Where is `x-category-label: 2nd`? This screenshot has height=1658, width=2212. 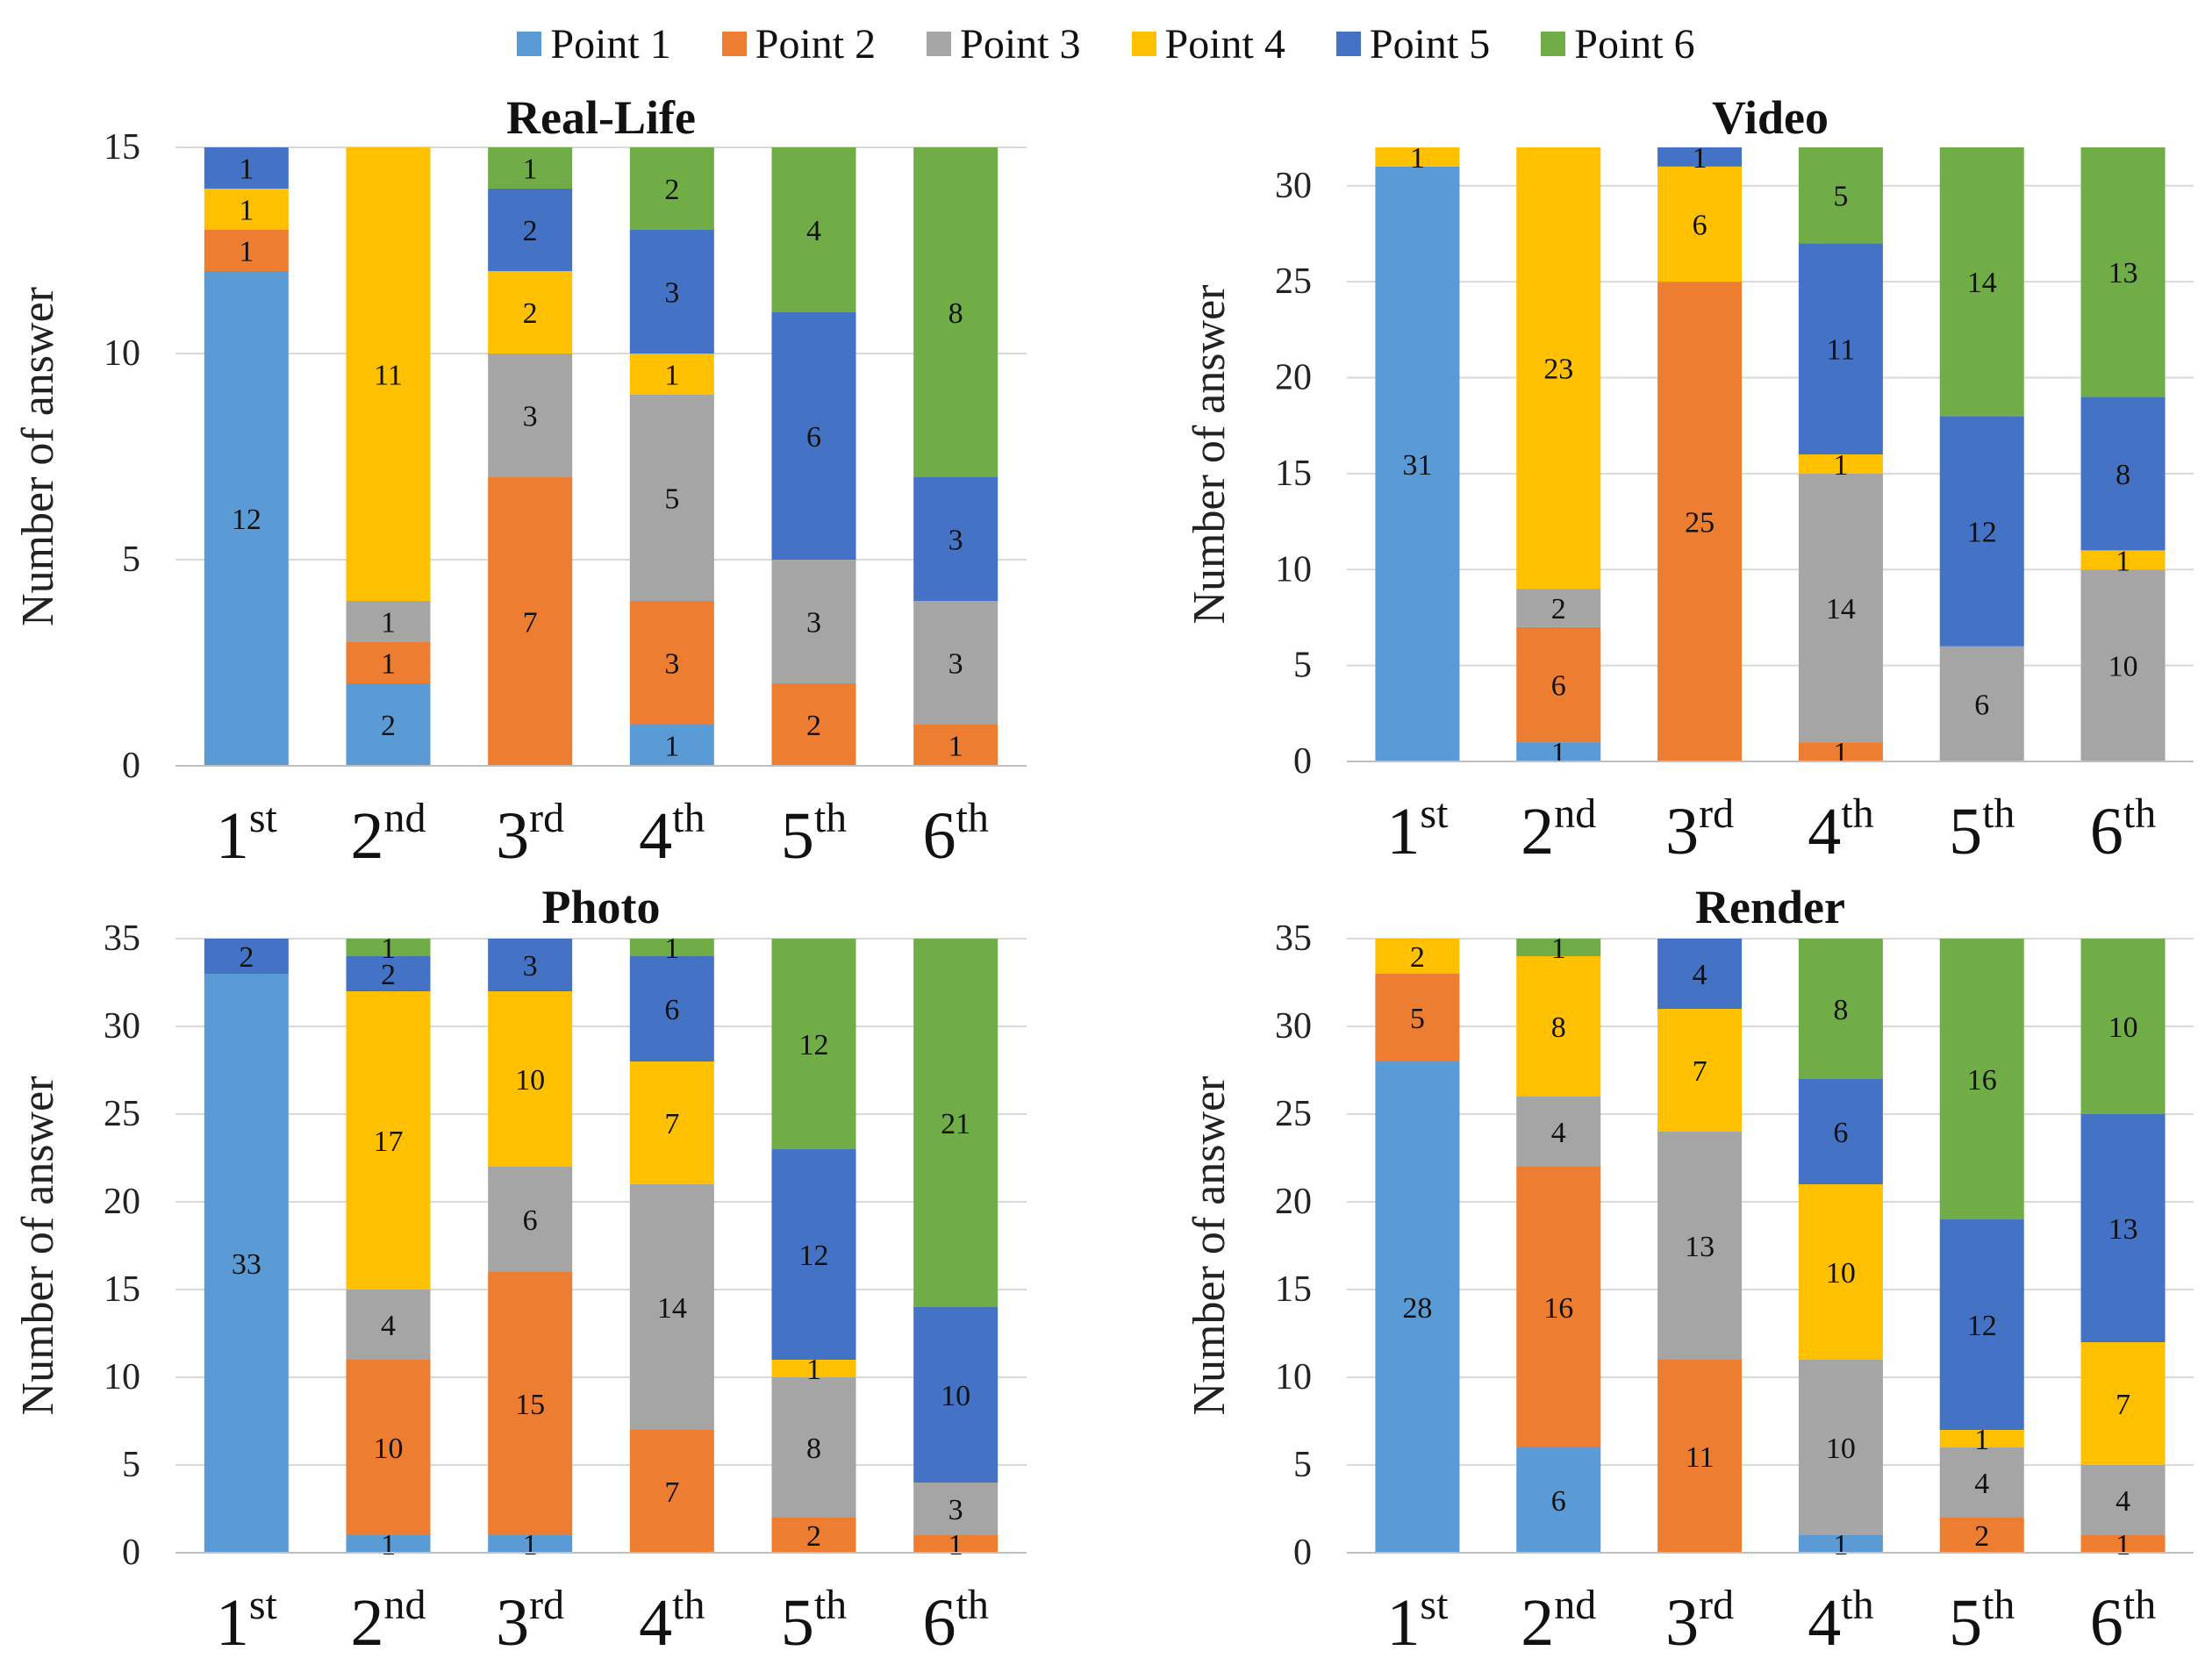 x-category-label: 2nd is located at coordinates (1558, 1620).